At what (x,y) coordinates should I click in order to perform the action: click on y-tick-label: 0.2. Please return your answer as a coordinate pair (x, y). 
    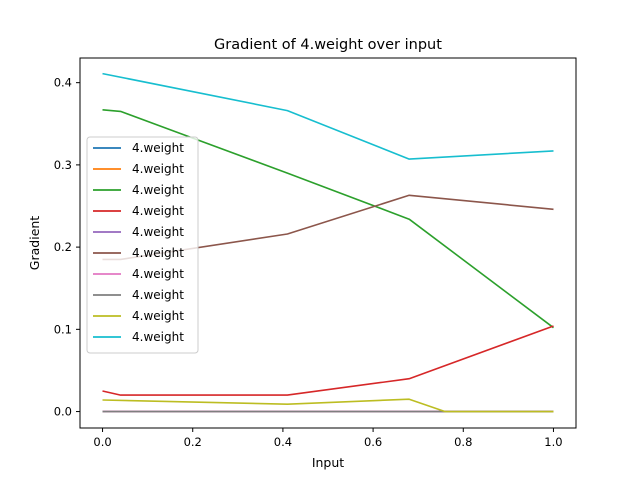
    Looking at the image, I should click on (63, 247).